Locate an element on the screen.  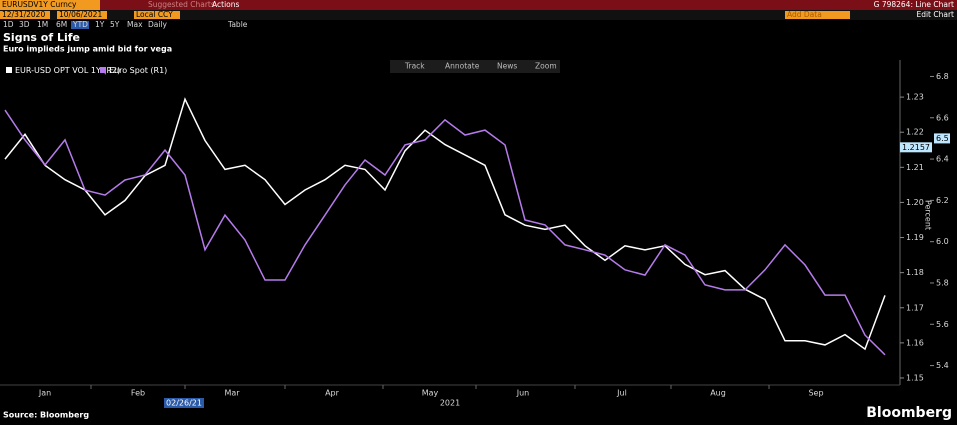
y2-tick-label: 6.4 is located at coordinates (942, 159).